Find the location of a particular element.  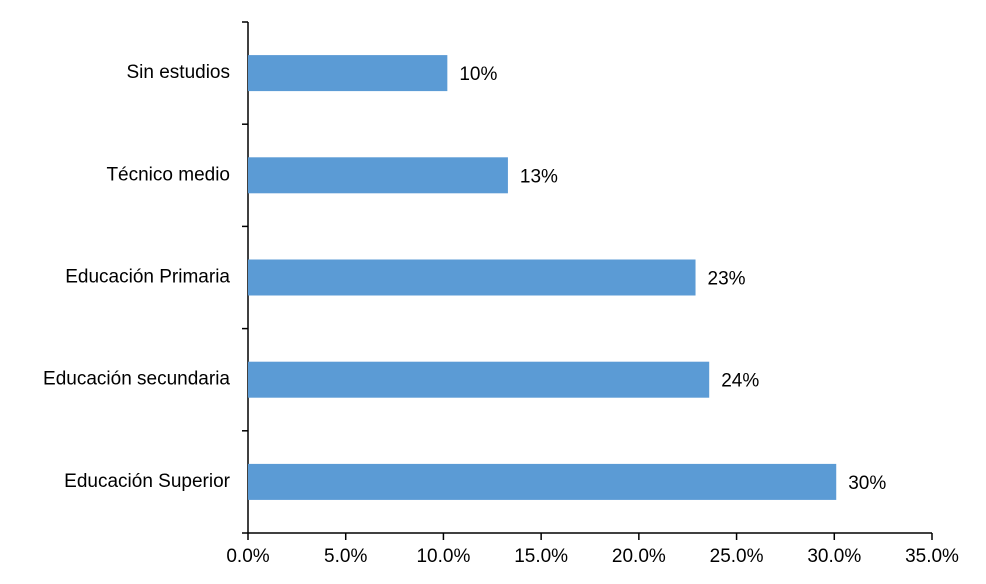

x-tick-label: 10.0% is located at coordinates (443, 556).